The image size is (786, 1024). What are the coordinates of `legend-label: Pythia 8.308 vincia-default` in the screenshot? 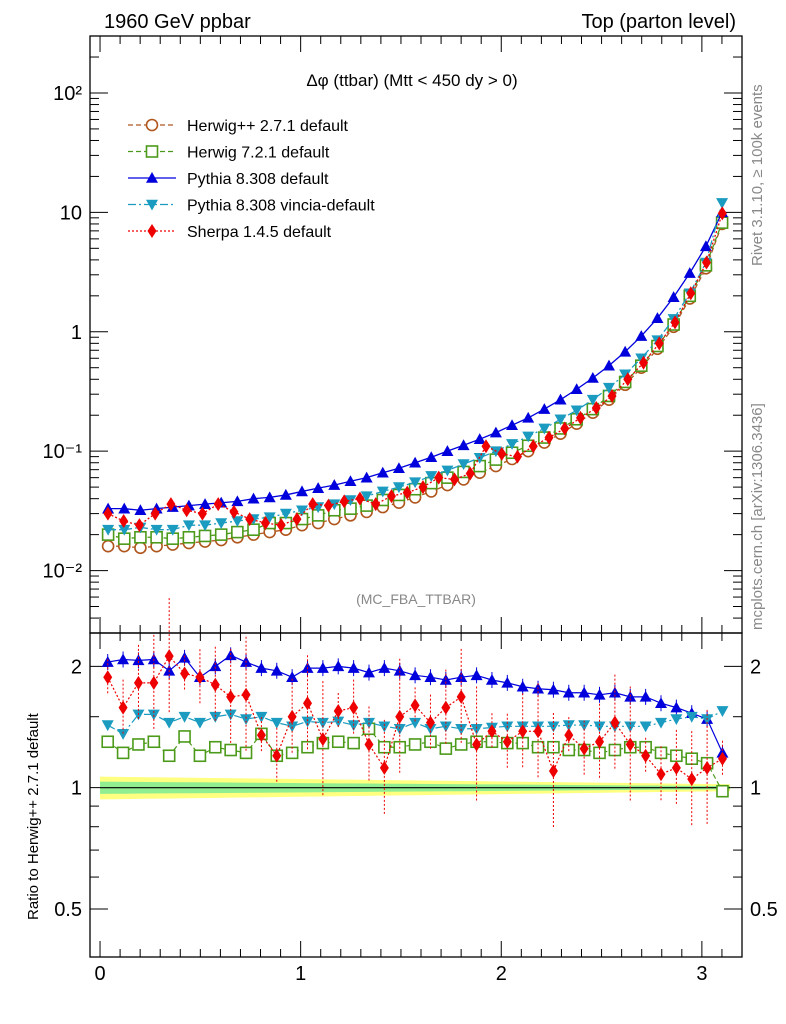 It's located at (281, 206).